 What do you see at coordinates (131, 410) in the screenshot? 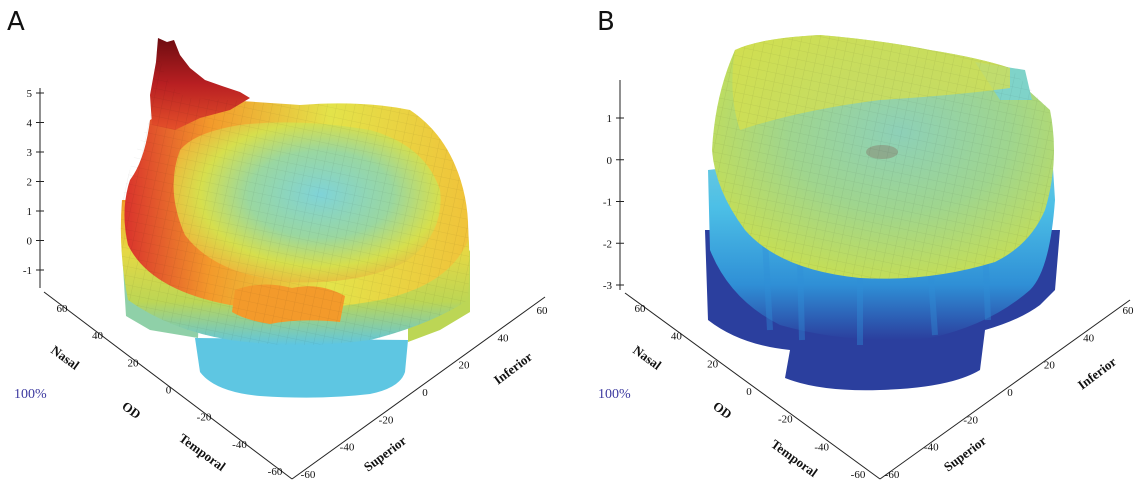
I see `panel-a-od-label: OD` at bounding box center [131, 410].